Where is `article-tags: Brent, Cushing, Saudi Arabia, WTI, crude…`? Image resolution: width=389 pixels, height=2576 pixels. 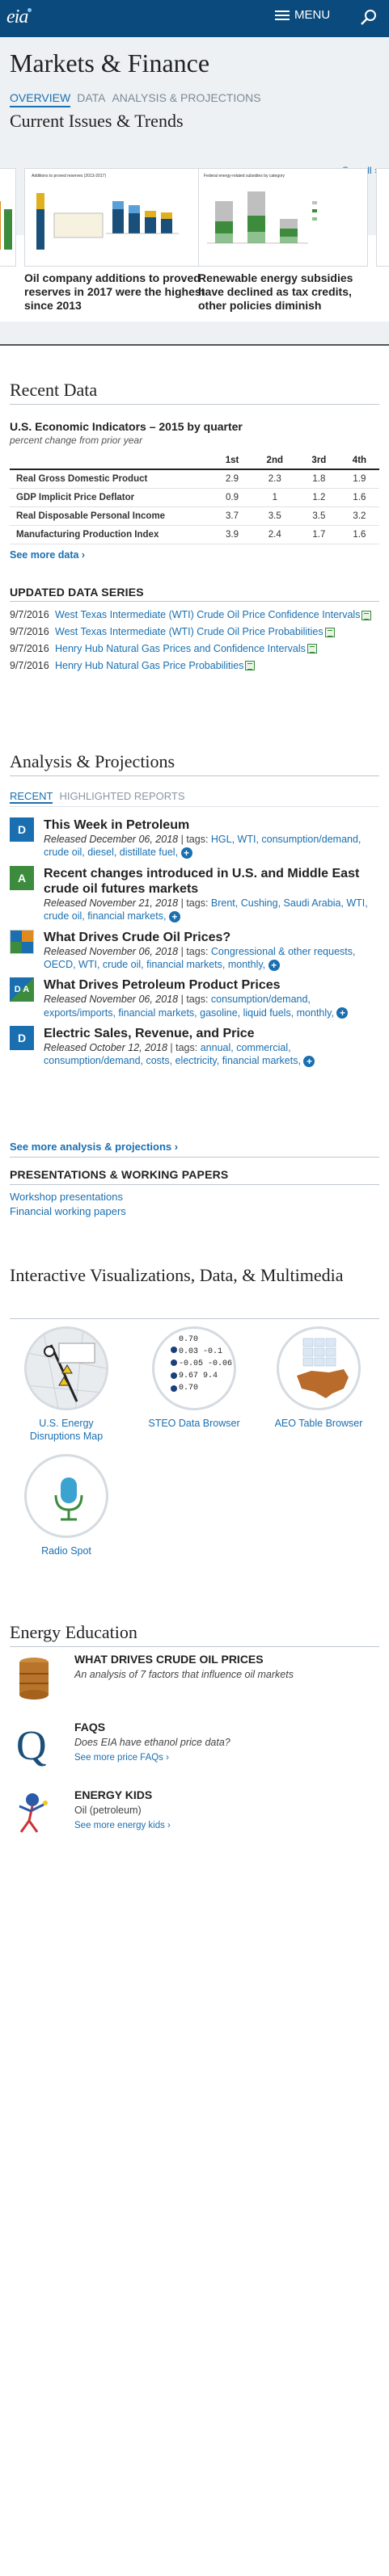
article-tags: Brent, Cushing, Saudi Arabia, WTI, crude… is located at coordinates (206, 909).